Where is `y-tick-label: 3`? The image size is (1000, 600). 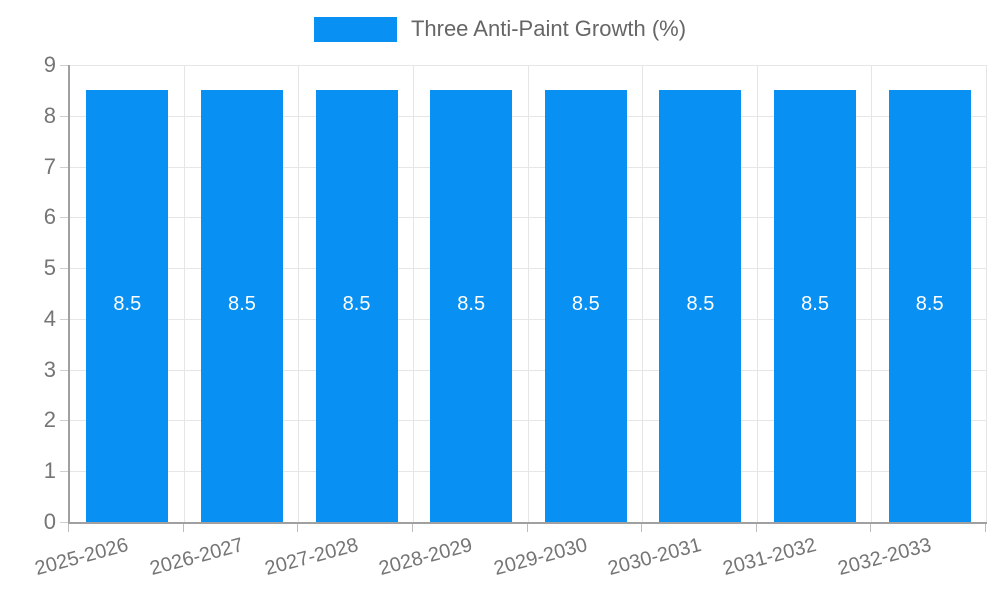 y-tick-label: 3 is located at coordinates (49, 369).